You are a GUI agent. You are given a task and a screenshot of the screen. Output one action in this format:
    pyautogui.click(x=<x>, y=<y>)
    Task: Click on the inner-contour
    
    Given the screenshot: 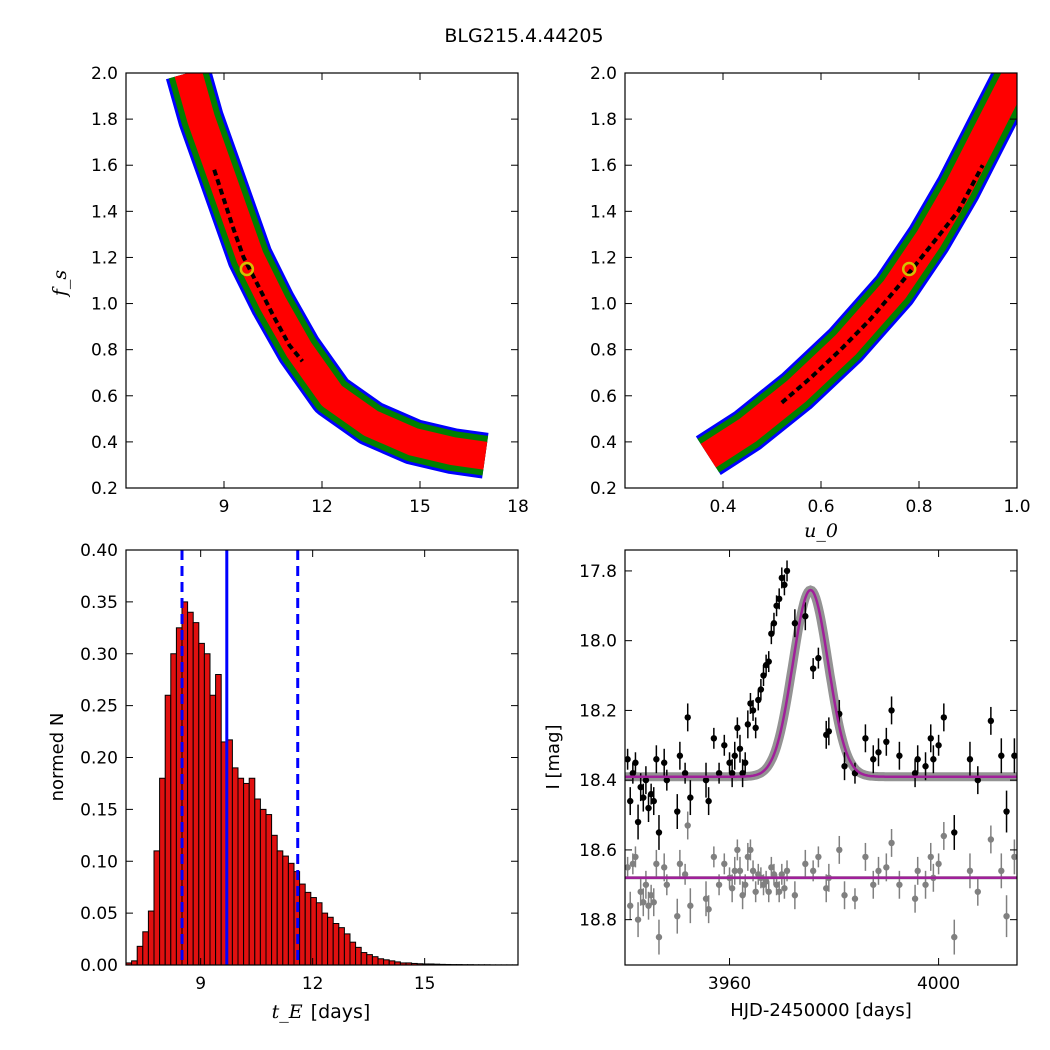 What is the action you would take?
    pyautogui.click(x=331, y=271)
    